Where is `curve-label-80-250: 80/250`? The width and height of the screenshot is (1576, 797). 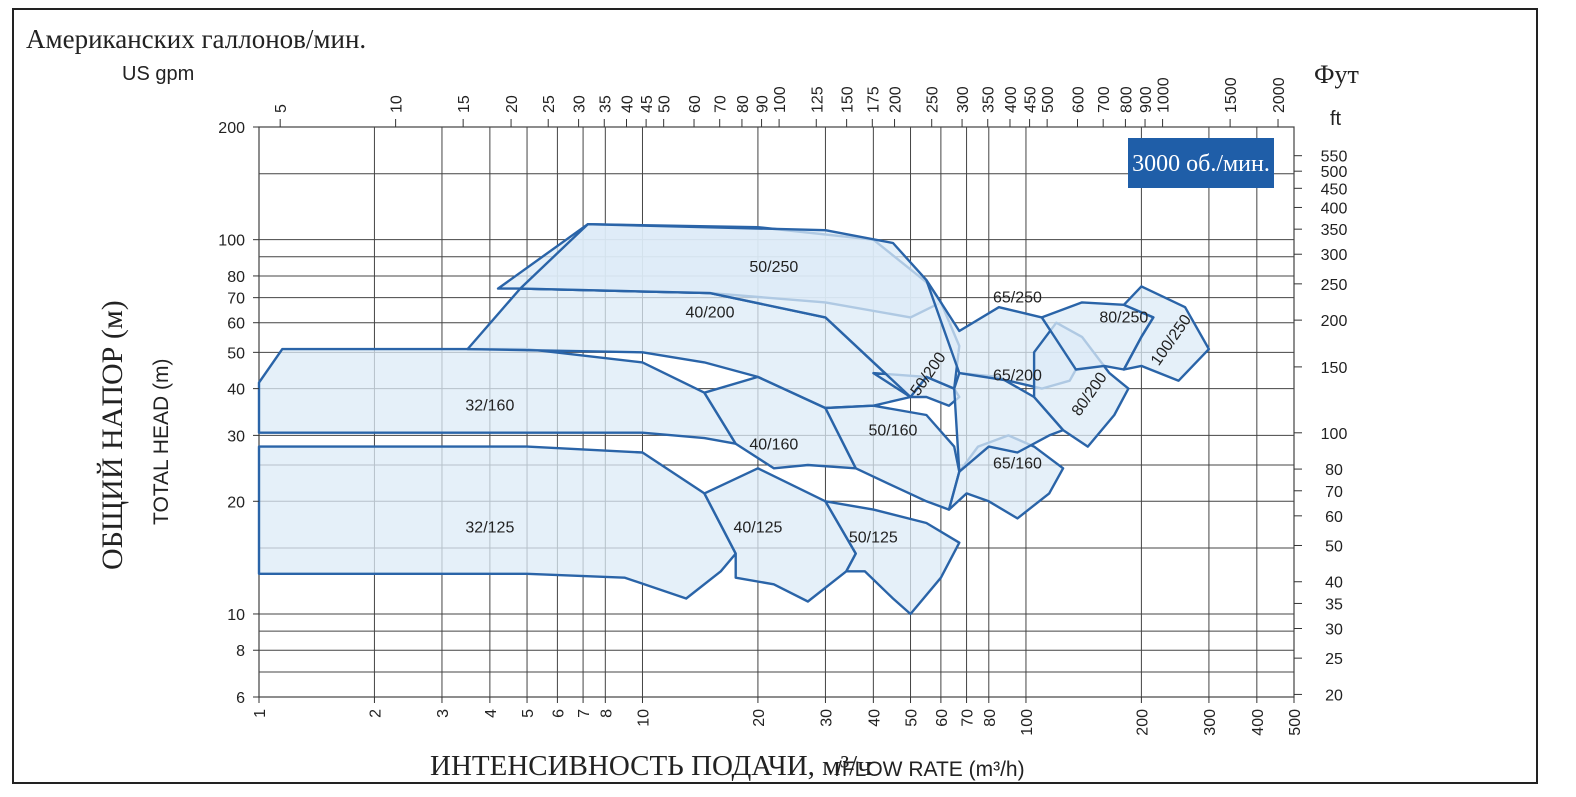 curve-label-80-250: 80/250 is located at coordinates (1123, 318).